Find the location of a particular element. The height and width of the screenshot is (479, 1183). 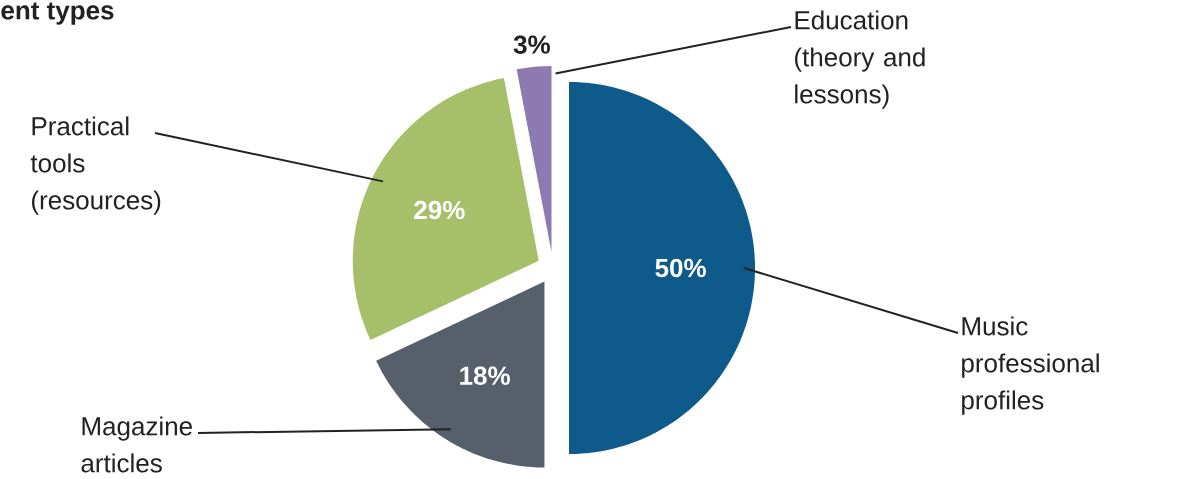

data-label: 3% is located at coordinates (531, 44).